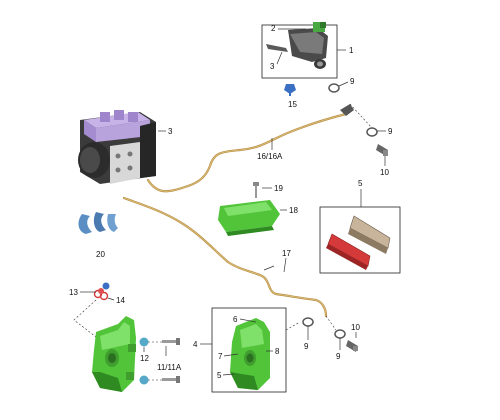 The height and width of the screenshot is (420, 500). What do you see at coordinates (258, 218) in the screenshot?
I see `bracket-18-icon: 18` at bounding box center [258, 218].